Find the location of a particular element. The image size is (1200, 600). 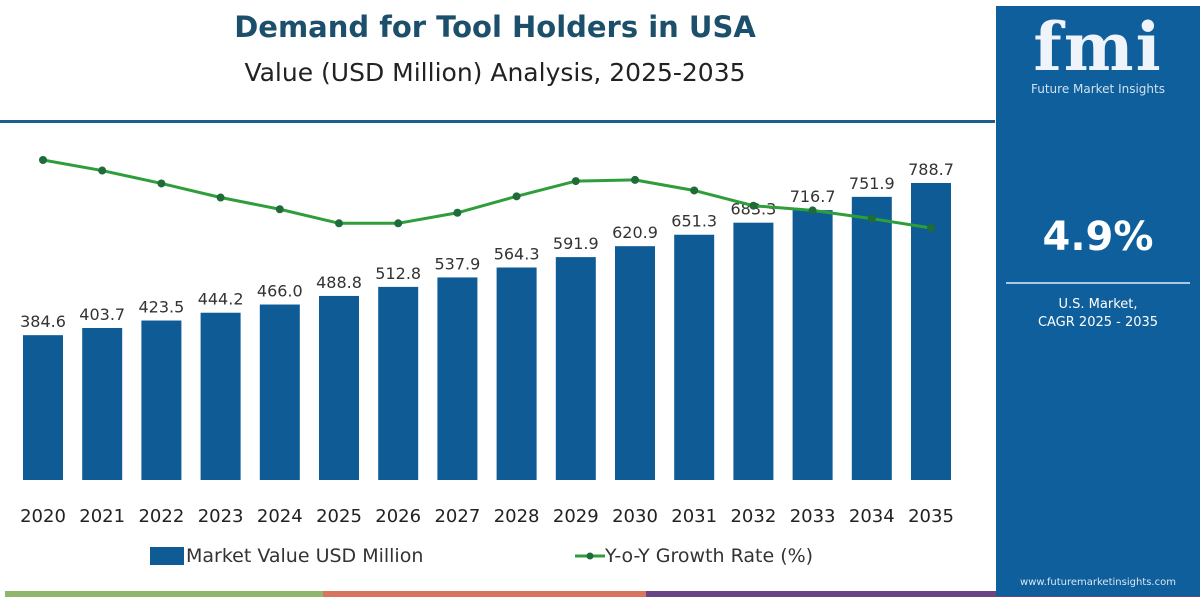

bar-value-label: 620.9 is located at coordinates (635, 232).